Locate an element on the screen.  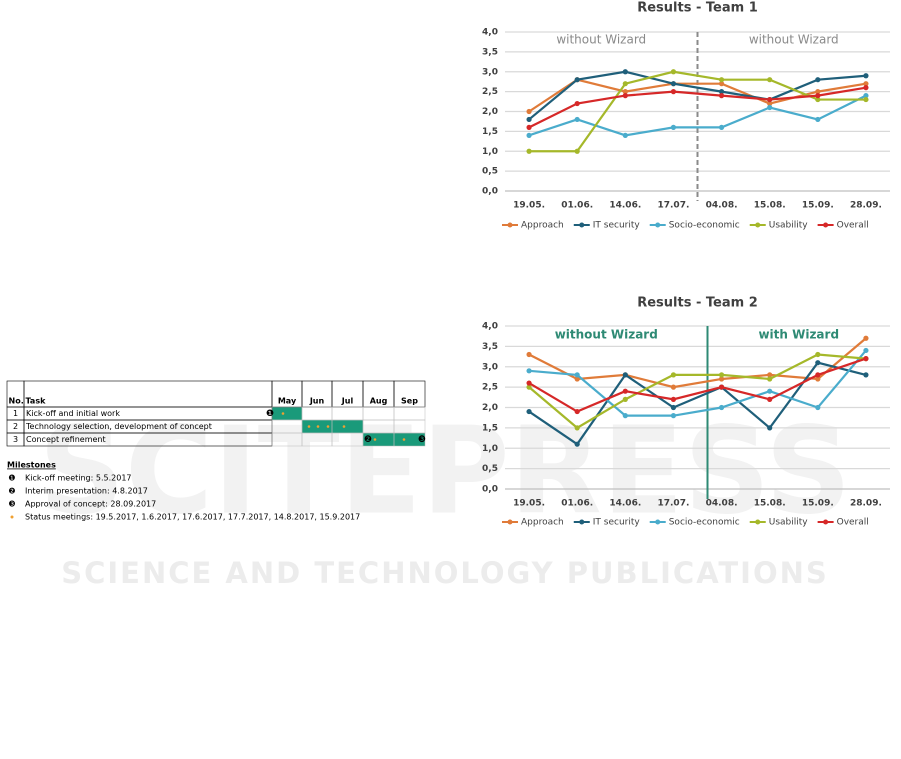
table-cell-text: 3 is located at coordinates (15, 439).